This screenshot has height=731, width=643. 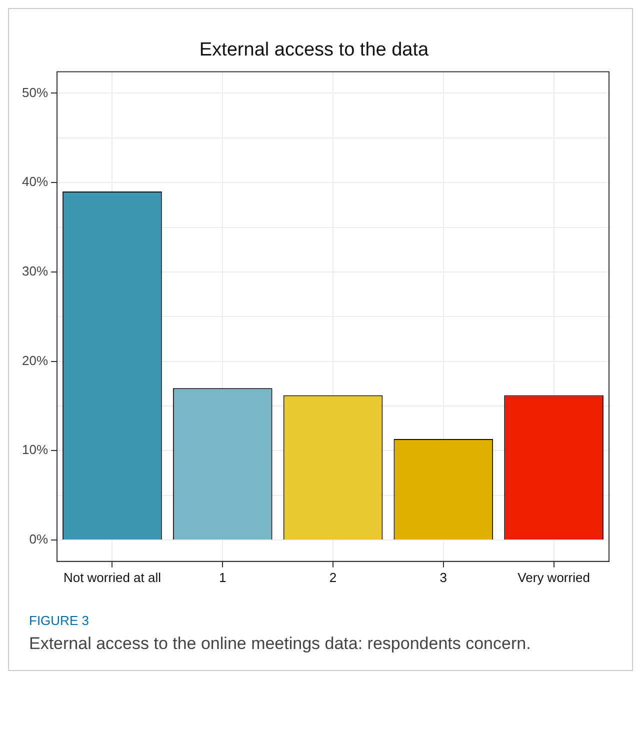 What do you see at coordinates (444, 577) in the screenshot?
I see `x-tick-label: 3` at bounding box center [444, 577].